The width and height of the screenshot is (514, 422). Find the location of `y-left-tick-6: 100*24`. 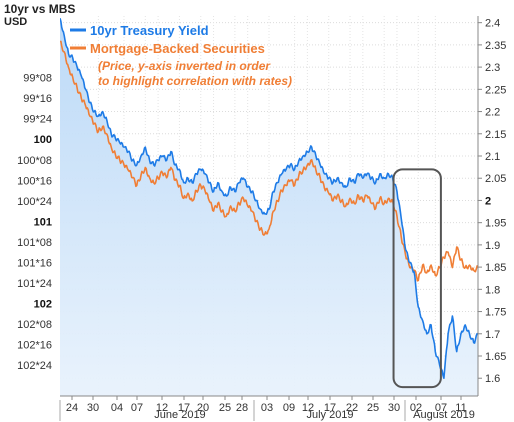

y-left-tick-6: 100*24 is located at coordinates (34, 202).